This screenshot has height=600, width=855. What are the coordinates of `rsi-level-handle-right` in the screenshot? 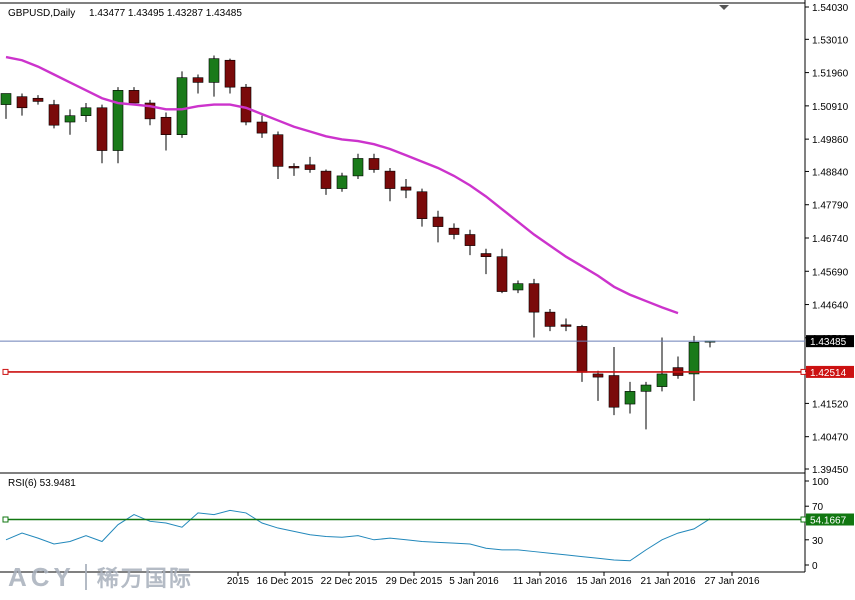 It's located at (803, 519).